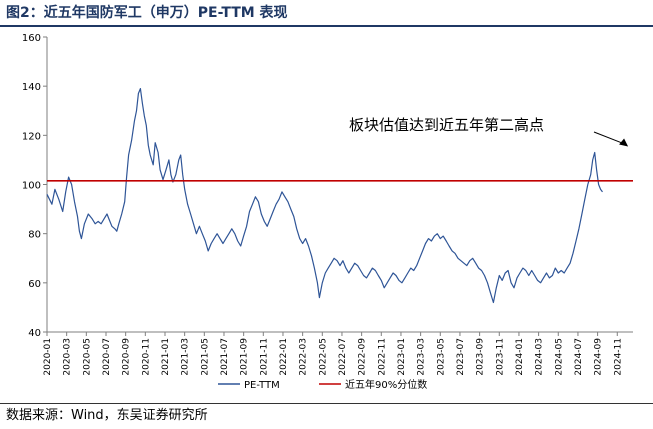 This screenshot has width=653, height=429. What do you see at coordinates (31, 186) in the screenshot?
I see `y-tick-label: 100` at bounding box center [31, 186].